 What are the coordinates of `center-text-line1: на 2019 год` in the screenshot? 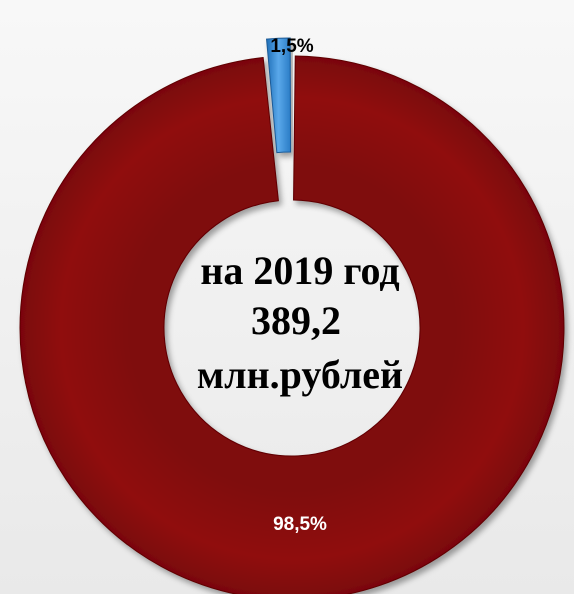 It's located at (299, 270).